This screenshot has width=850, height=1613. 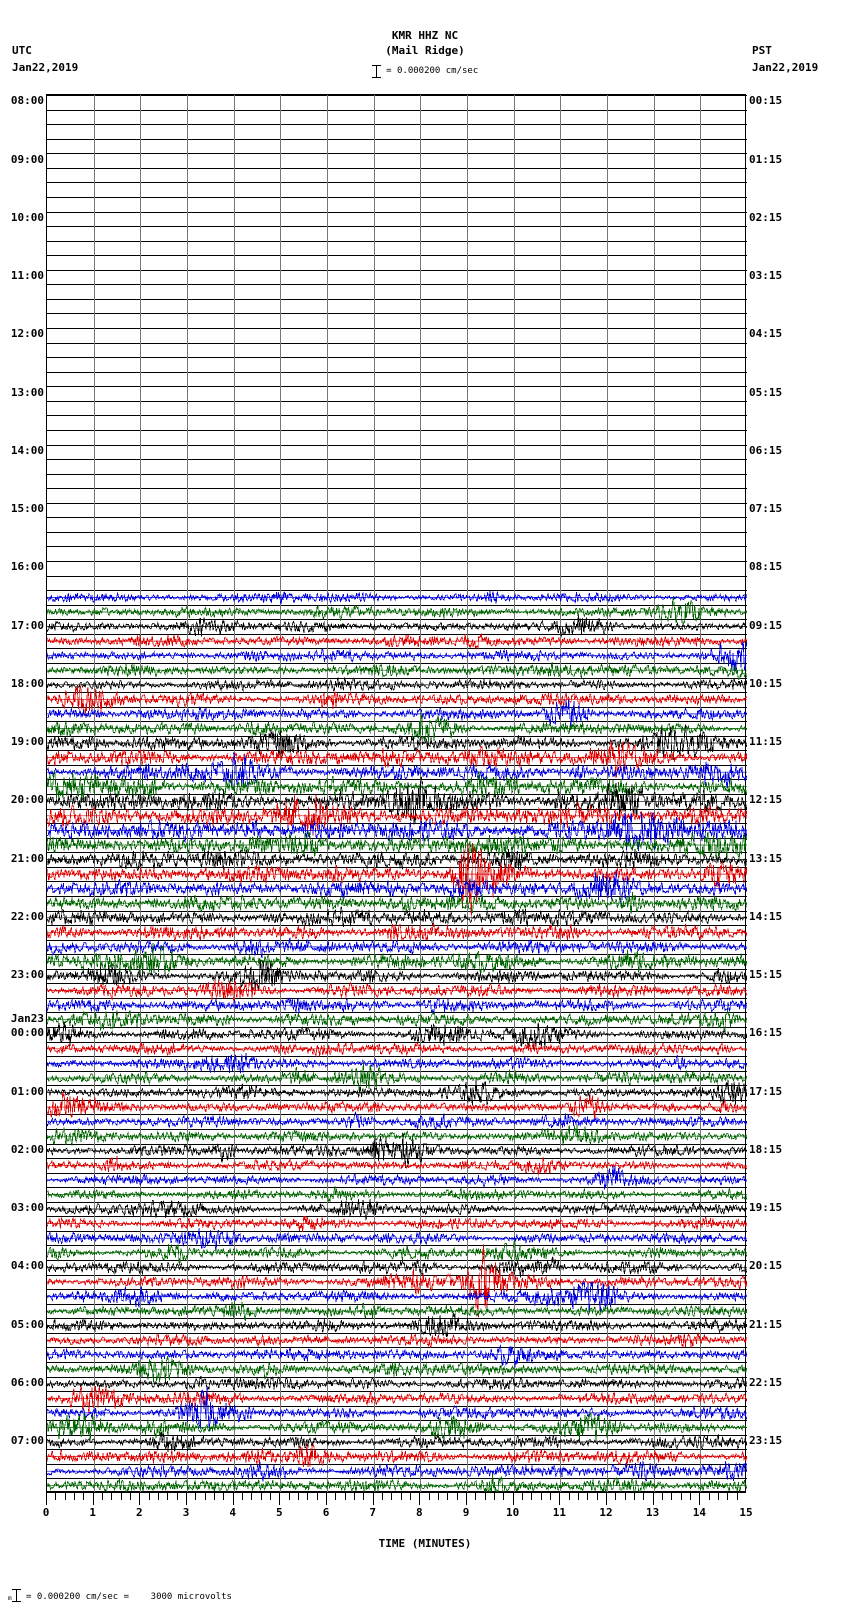 I want to click on header-pst-block: PST Jan22,2019, so click(x=785, y=59).